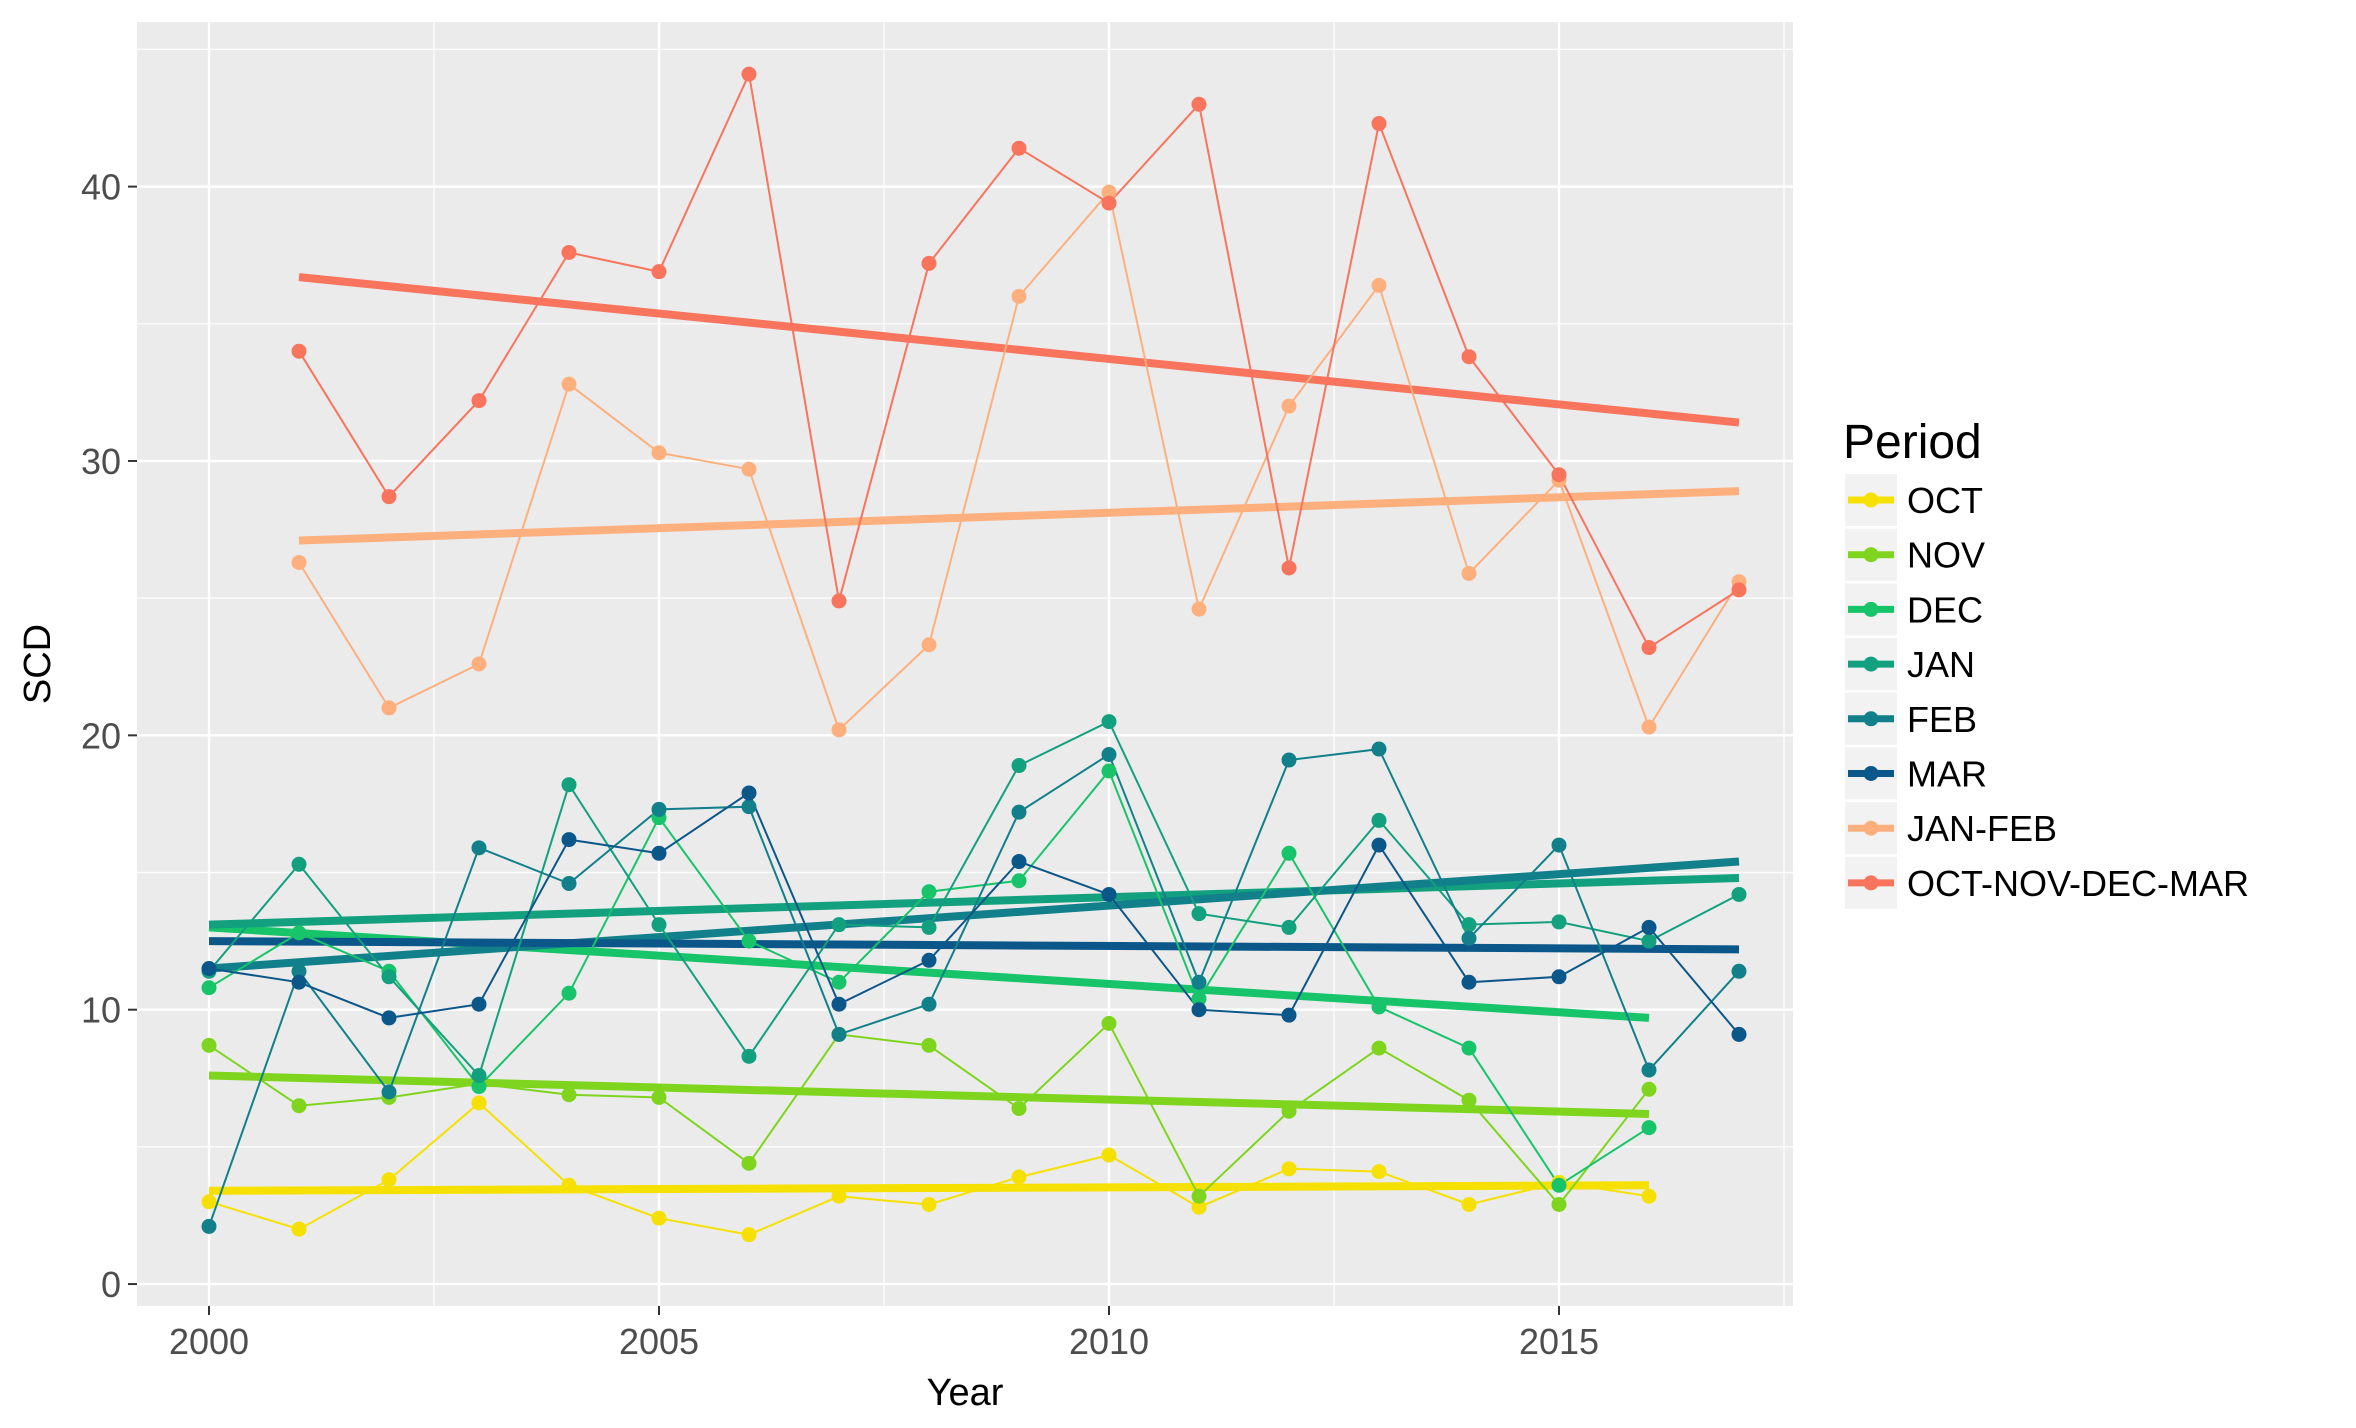  Describe the element at coordinates (111, 1284) in the screenshot. I see `y-tick-label: 0` at that location.